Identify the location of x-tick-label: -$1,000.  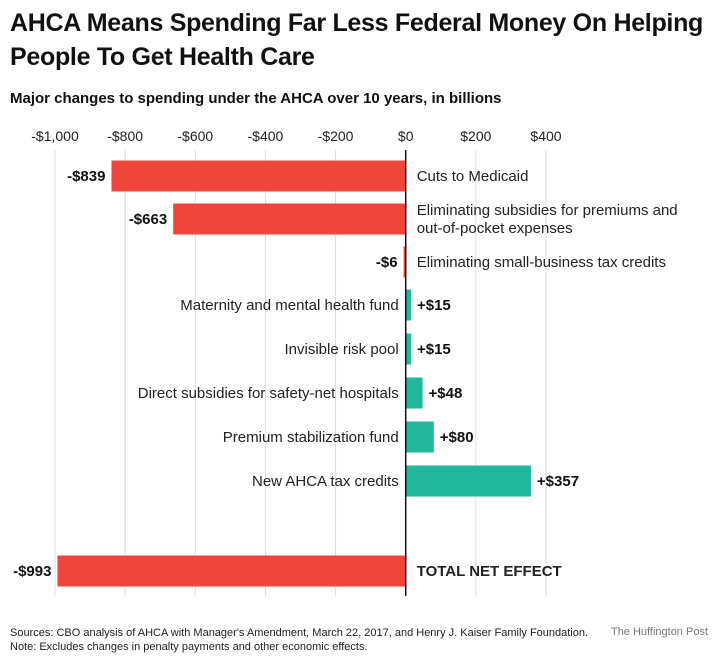
(55, 136).